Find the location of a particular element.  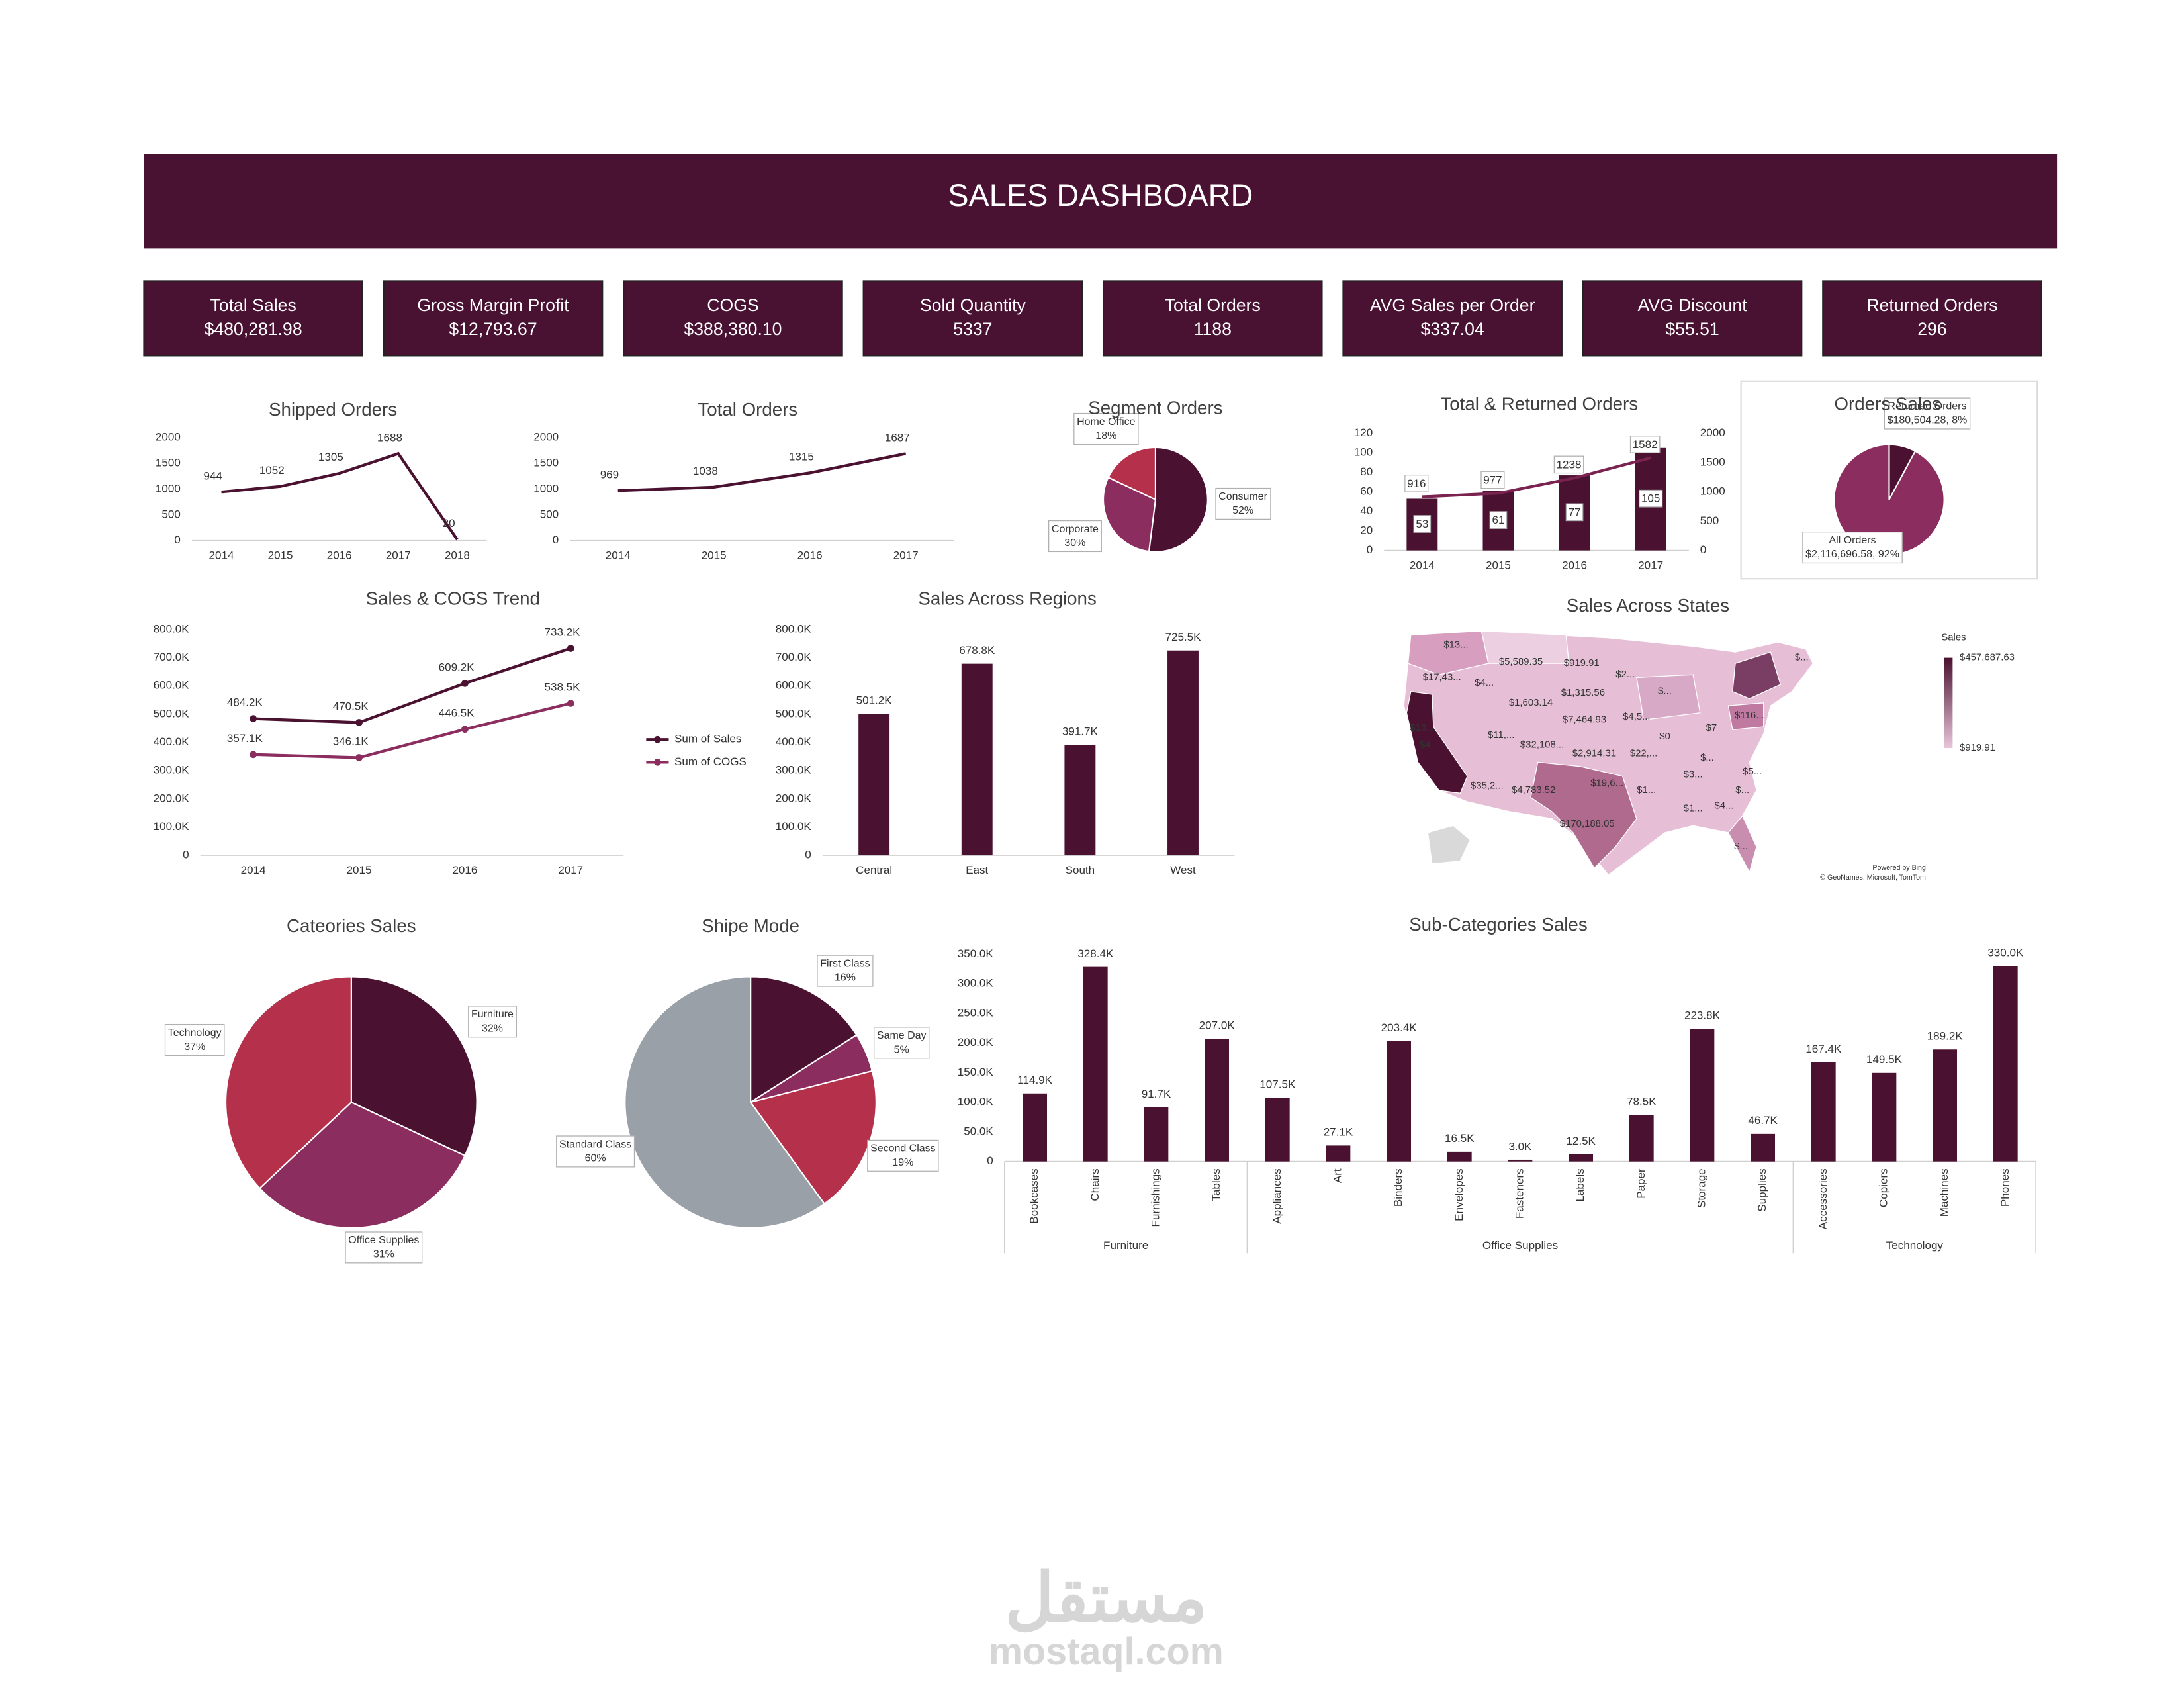

y-tick-label: 40 is located at coordinates (1366, 510).